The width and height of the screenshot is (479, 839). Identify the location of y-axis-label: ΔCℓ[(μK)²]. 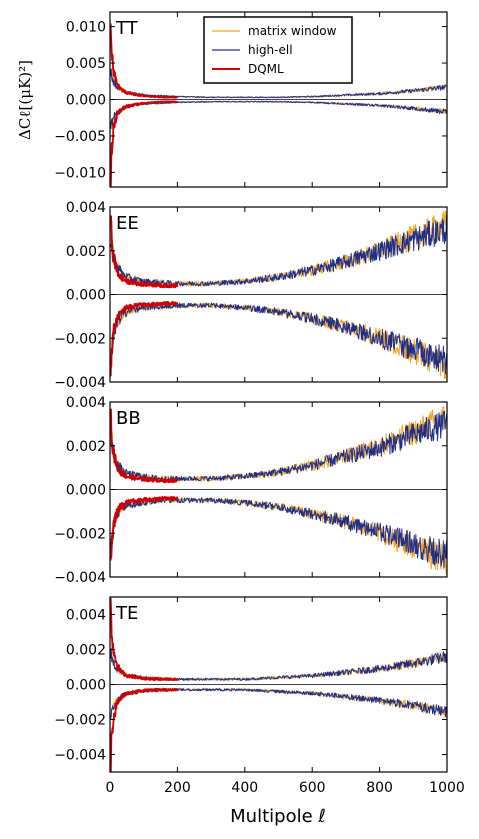
(25, 100).